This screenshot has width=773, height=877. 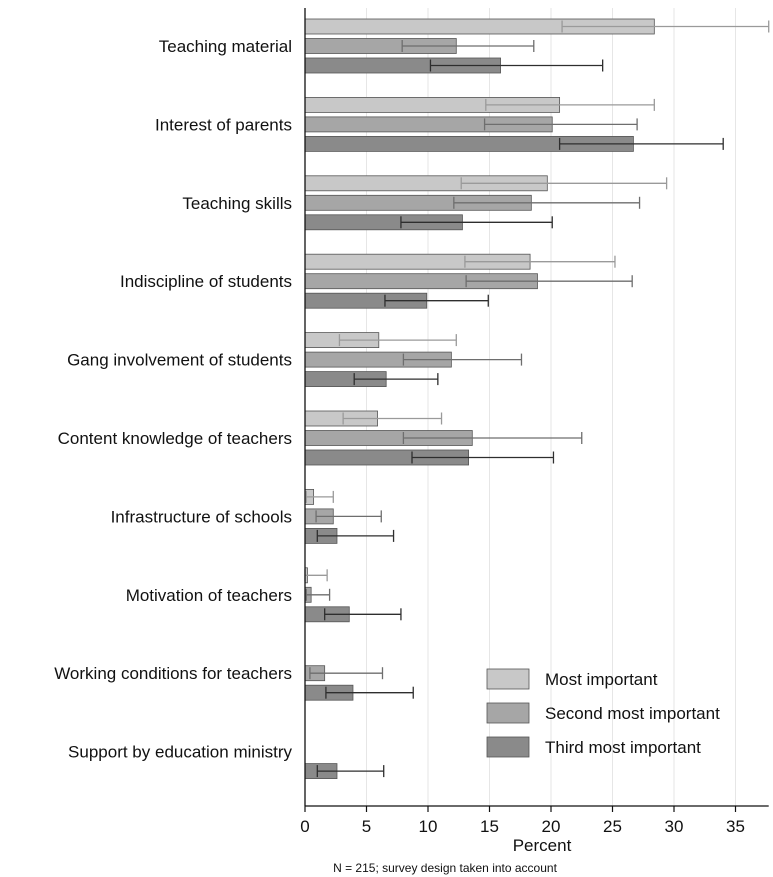 What do you see at coordinates (179, 360) in the screenshot?
I see `category-label: Gang involvement of students` at bounding box center [179, 360].